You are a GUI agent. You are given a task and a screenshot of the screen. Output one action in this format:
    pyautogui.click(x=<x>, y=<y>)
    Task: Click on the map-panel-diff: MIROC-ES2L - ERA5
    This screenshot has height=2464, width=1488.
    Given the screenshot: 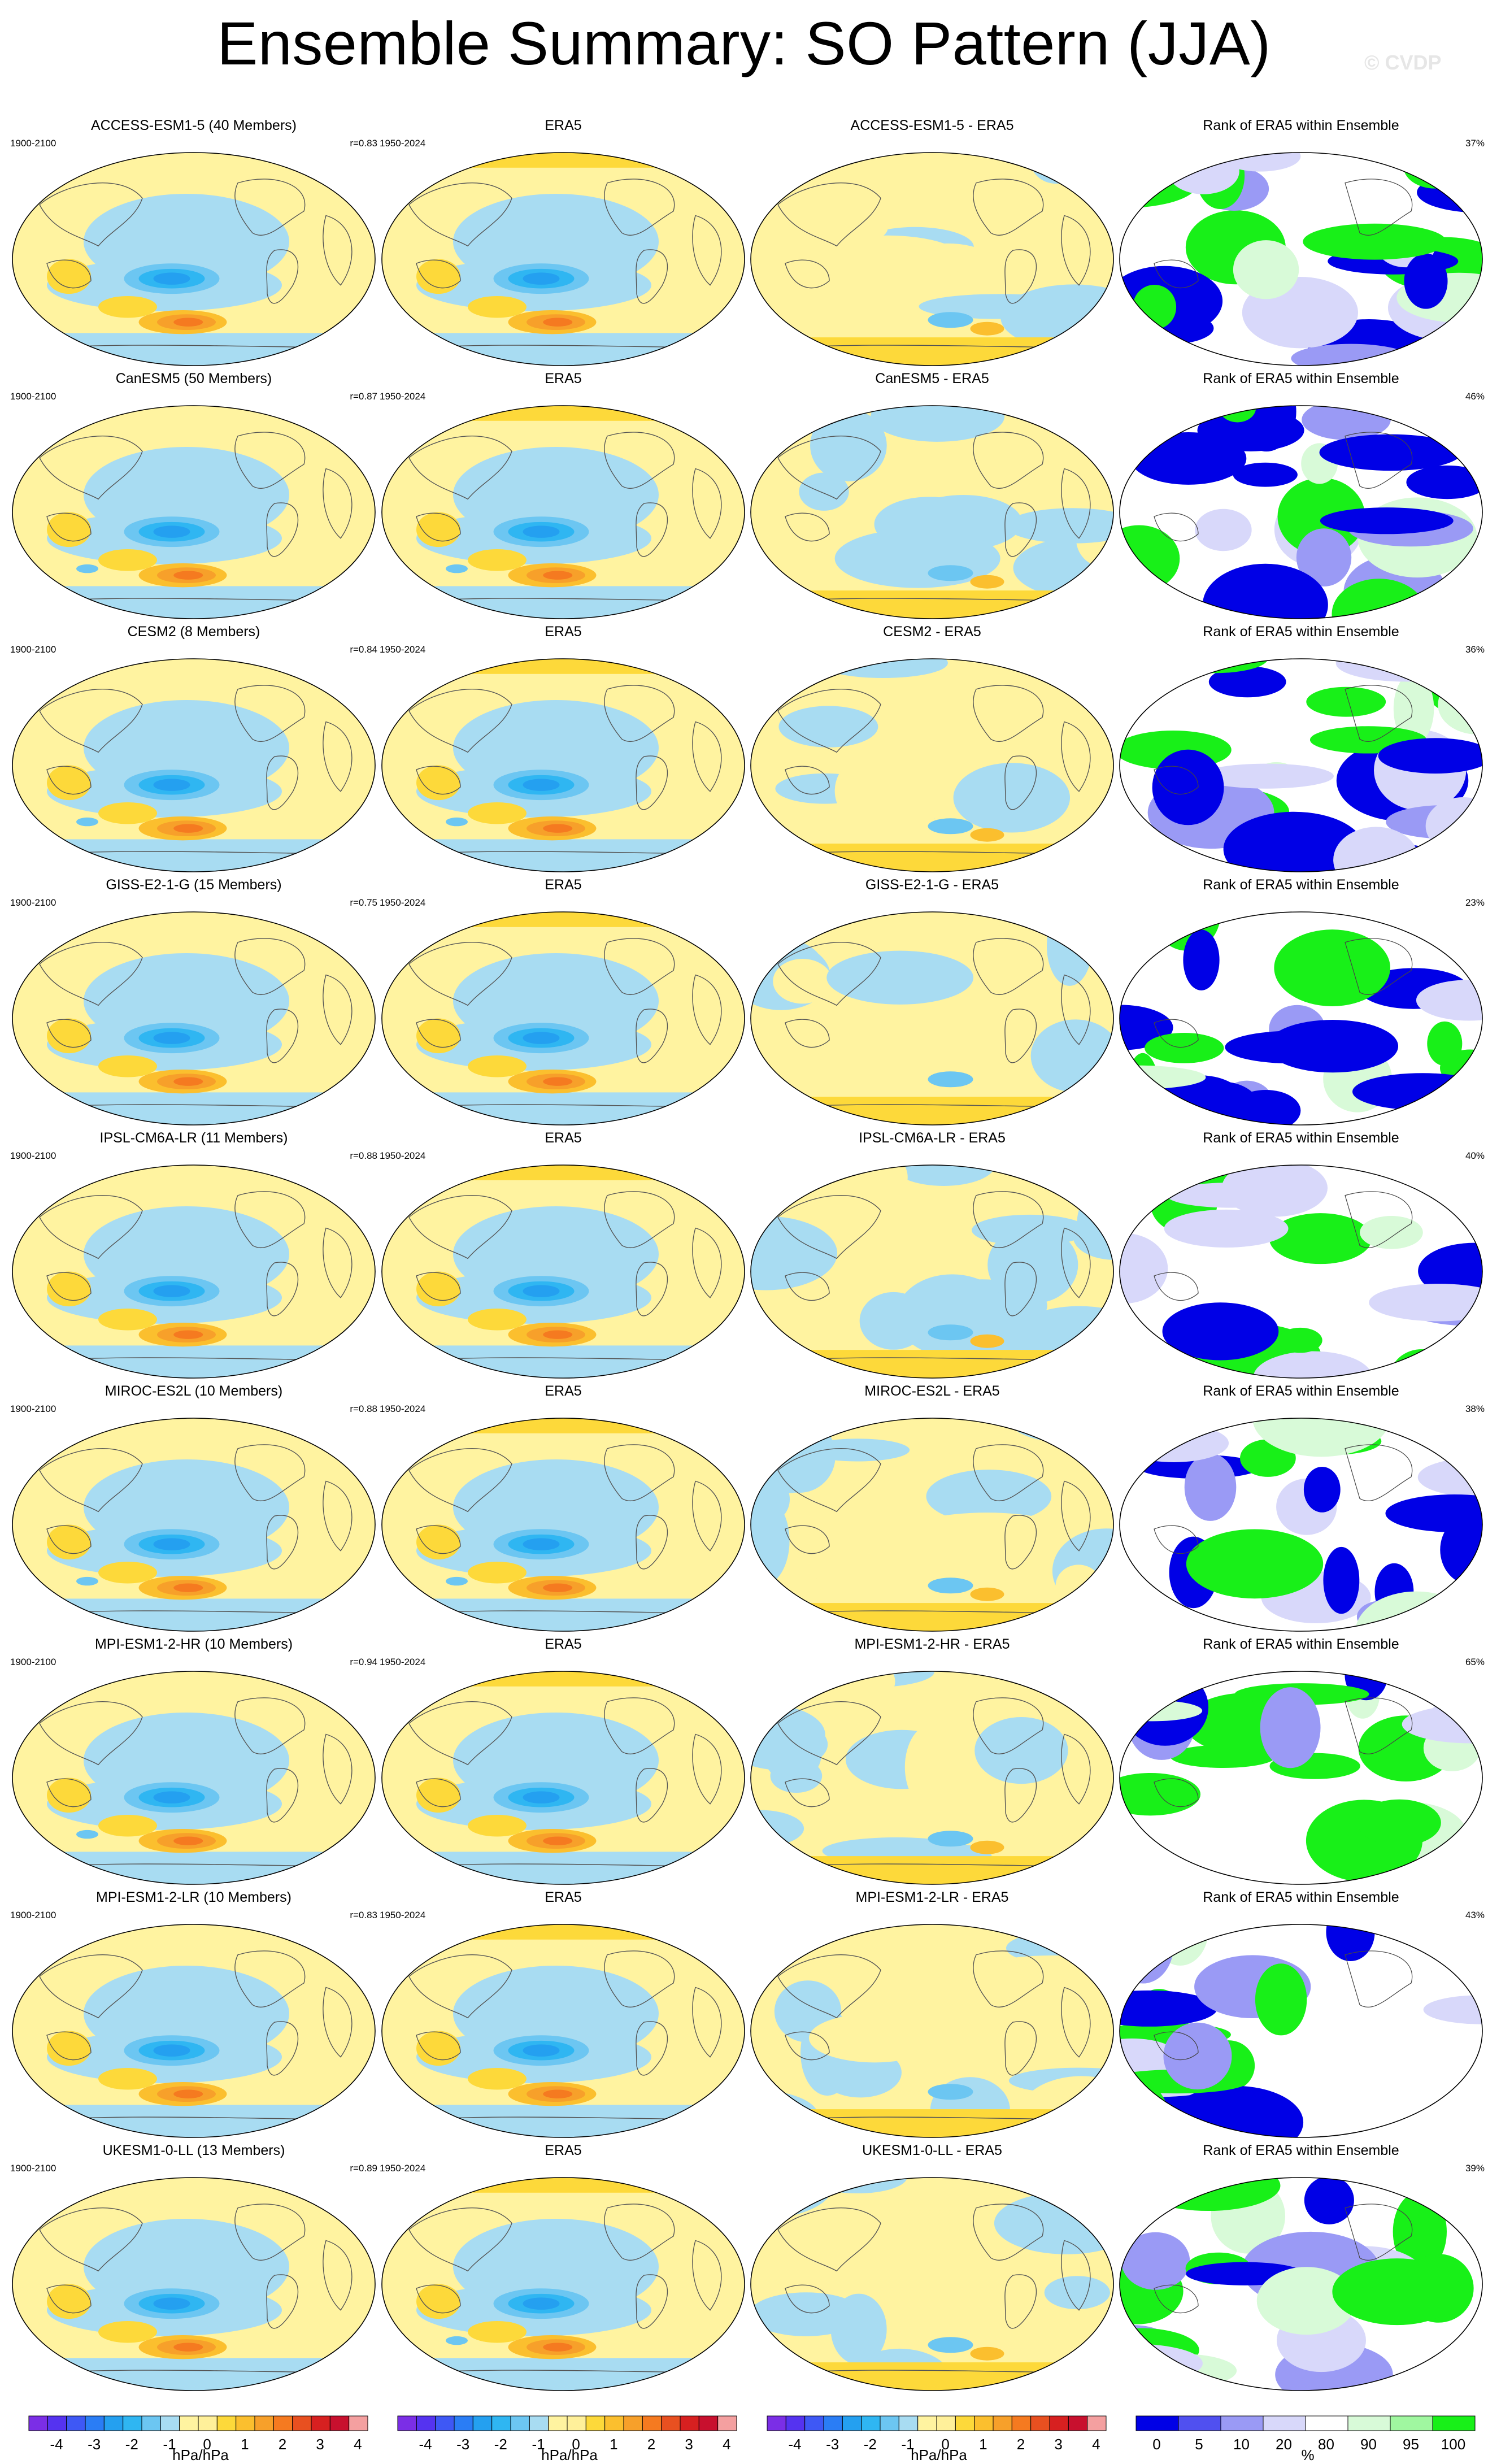 What is the action you would take?
    pyautogui.click(x=932, y=1509)
    